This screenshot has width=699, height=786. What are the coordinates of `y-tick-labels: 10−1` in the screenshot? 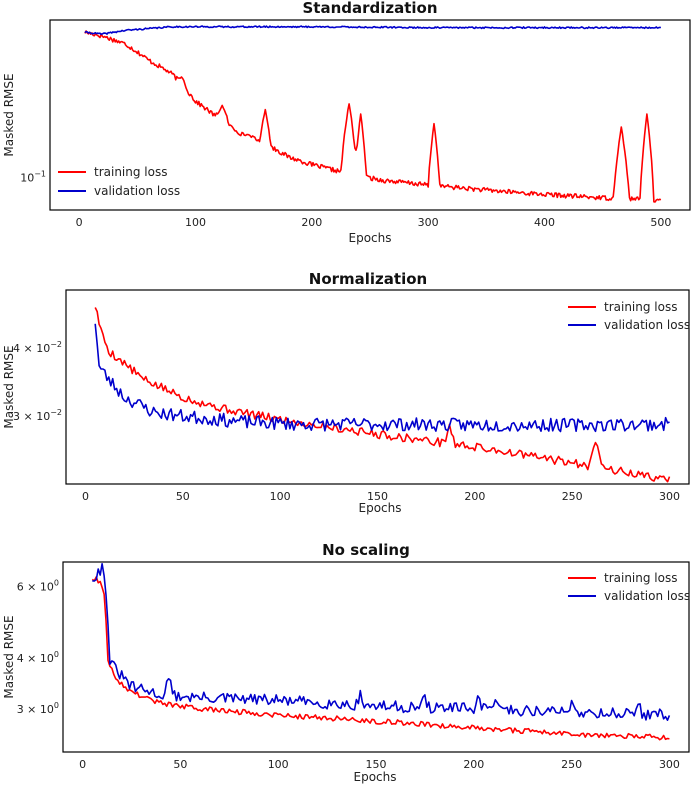 It's located at (33, 176).